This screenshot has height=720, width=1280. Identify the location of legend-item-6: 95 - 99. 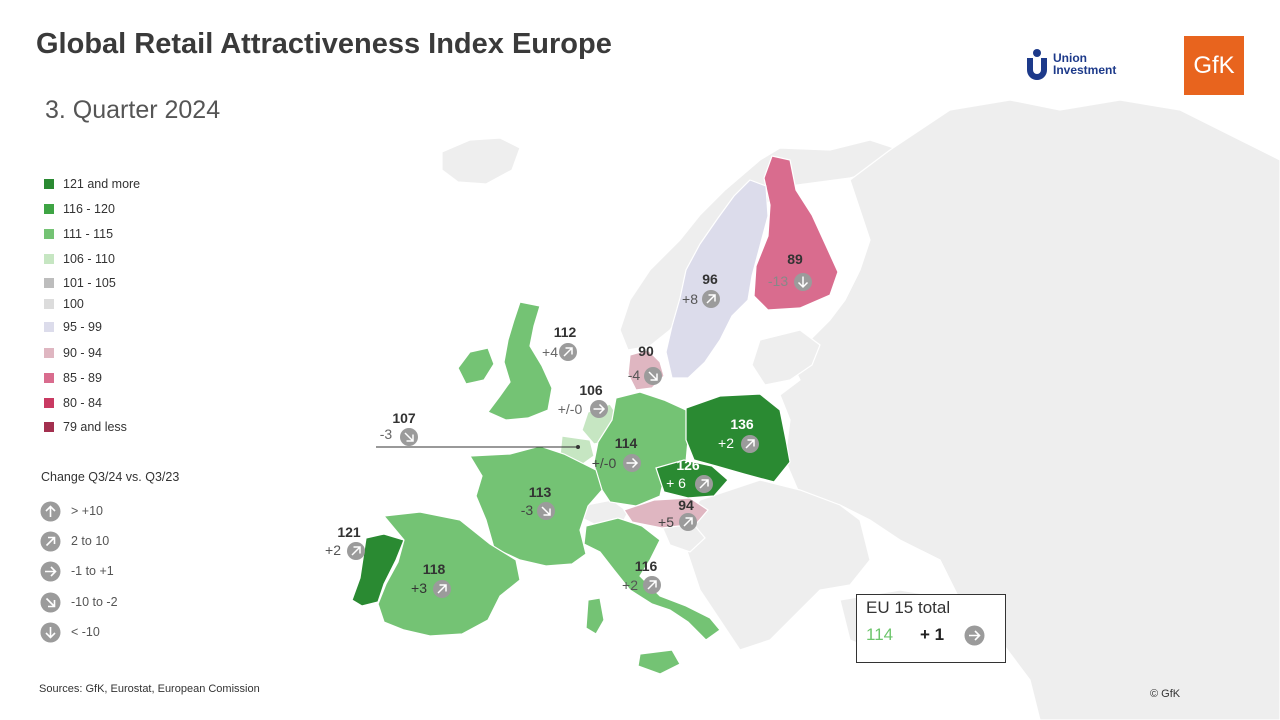
(73, 327).